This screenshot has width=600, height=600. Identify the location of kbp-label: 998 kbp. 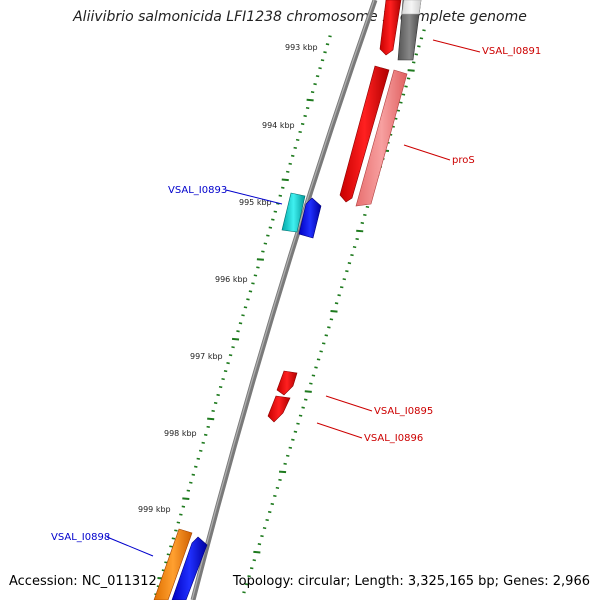
(180, 433).